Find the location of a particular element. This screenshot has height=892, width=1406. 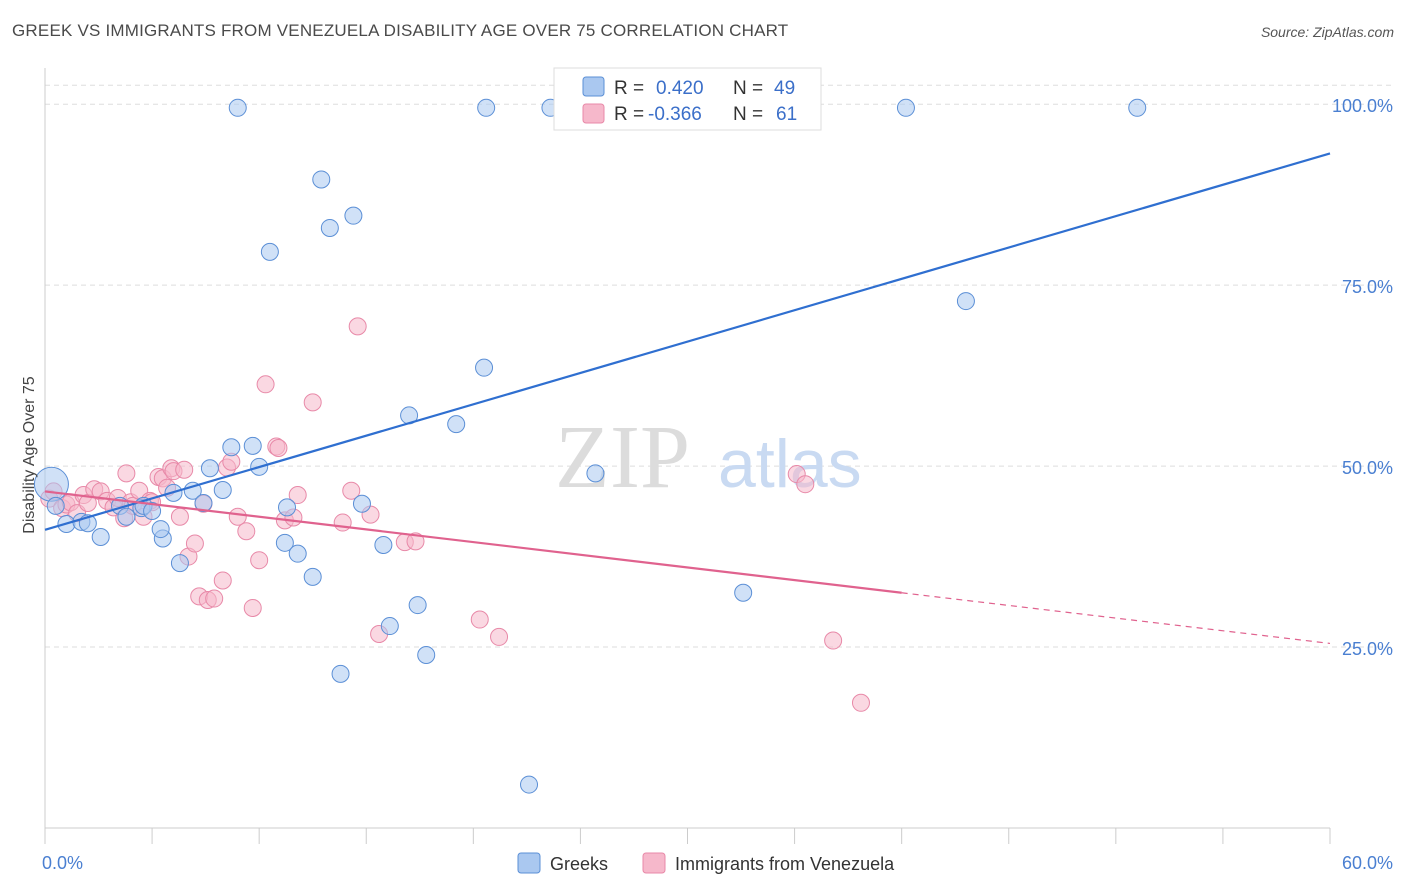

bottom-legend: Greeks Immigrants from Venezuela is located at coordinates (706, 863).